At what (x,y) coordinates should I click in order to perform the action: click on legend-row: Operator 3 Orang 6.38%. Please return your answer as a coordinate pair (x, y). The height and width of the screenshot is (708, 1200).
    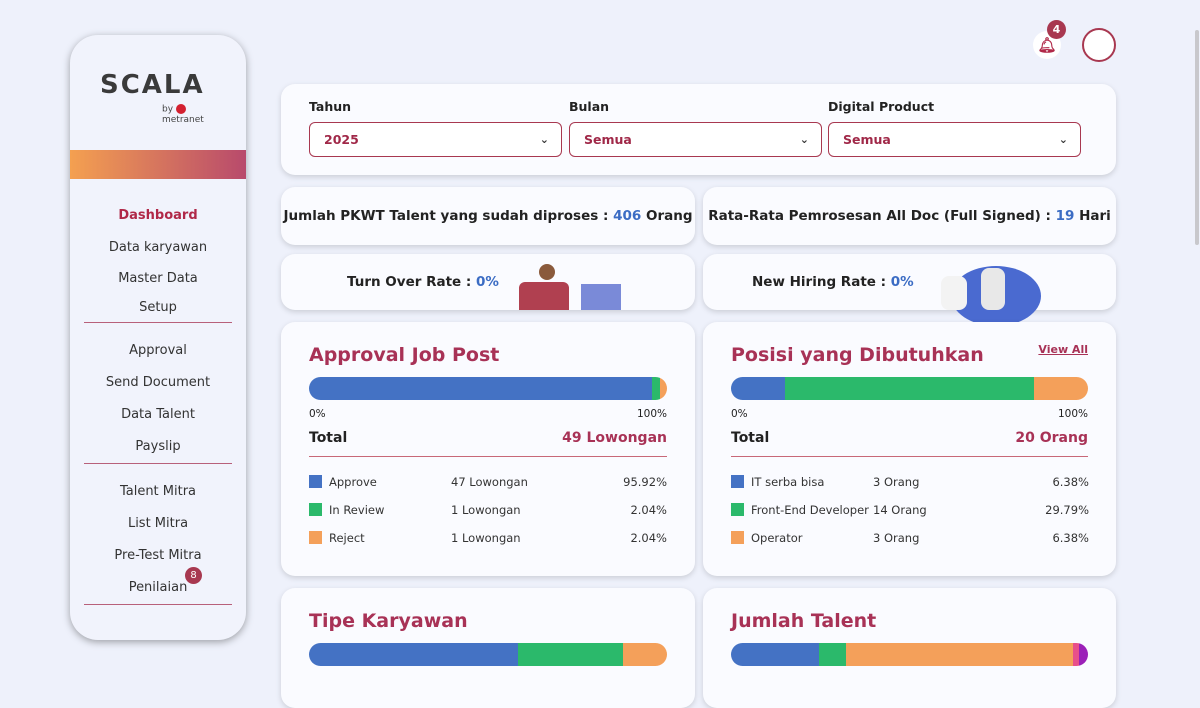
    Looking at the image, I should click on (910, 538).